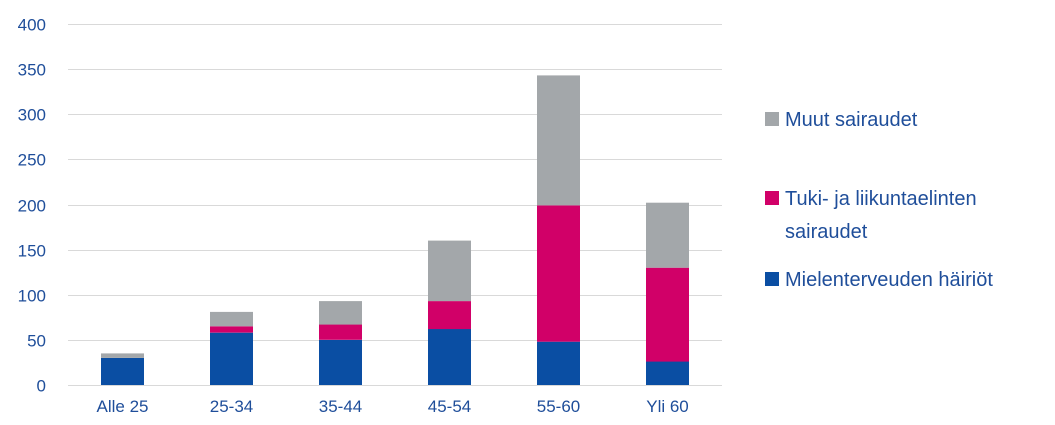  Describe the element at coordinates (123, 406) in the screenshot. I see `x-tick-label: Alle 25` at that location.